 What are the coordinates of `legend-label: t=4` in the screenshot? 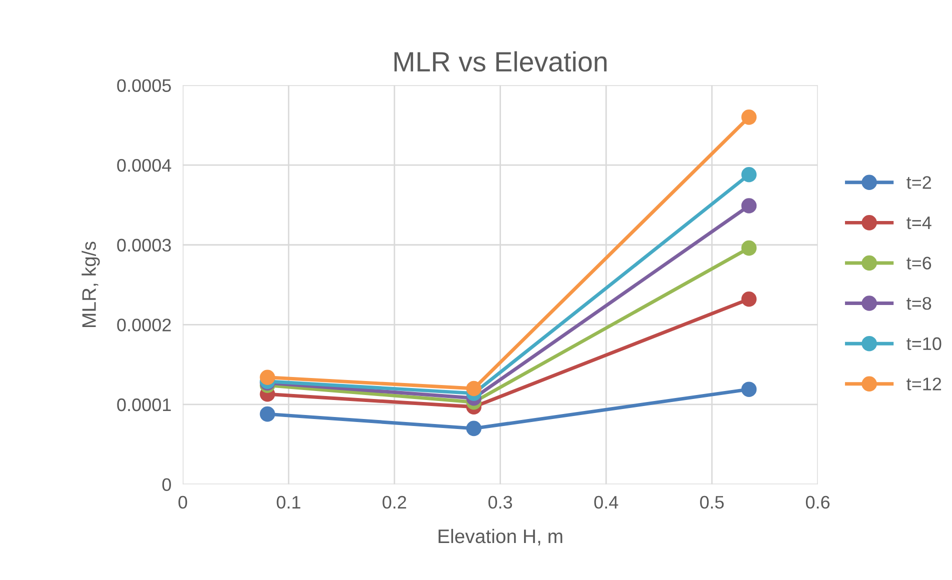 It's located at (919, 223).